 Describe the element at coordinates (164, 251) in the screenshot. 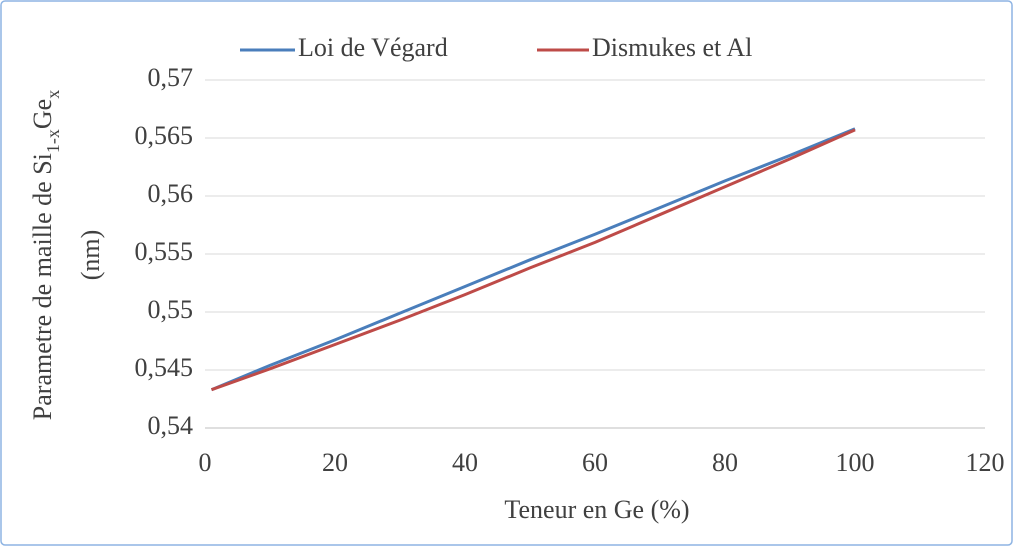

I see `y-tick-label: 0,555` at that location.